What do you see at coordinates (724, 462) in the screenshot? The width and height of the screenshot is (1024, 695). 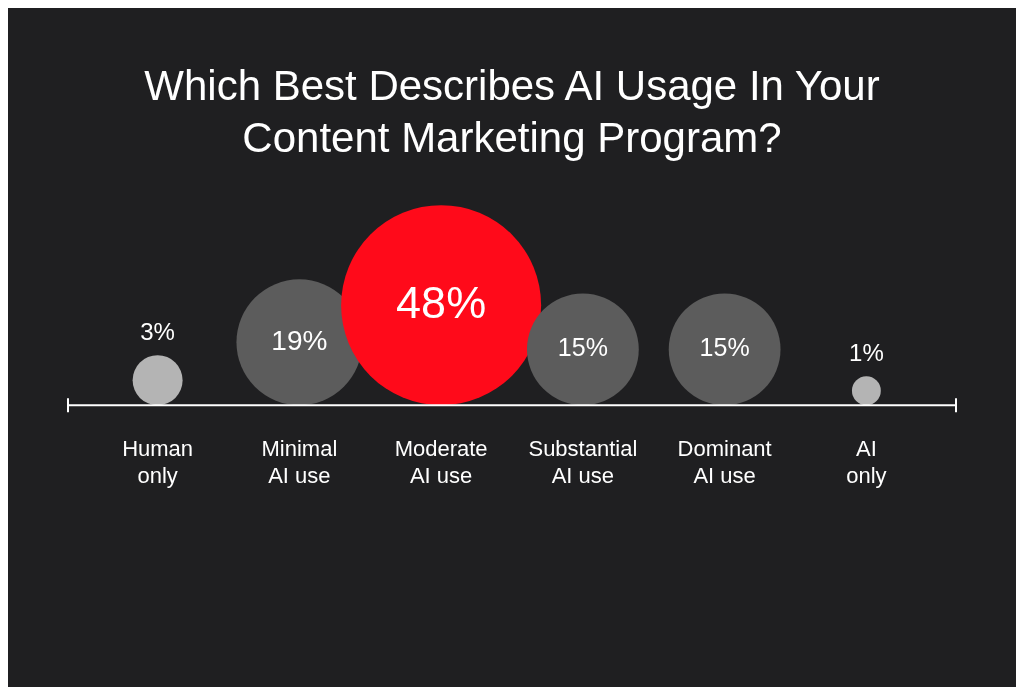 I see `category-label: Dominant AI use` at bounding box center [724, 462].